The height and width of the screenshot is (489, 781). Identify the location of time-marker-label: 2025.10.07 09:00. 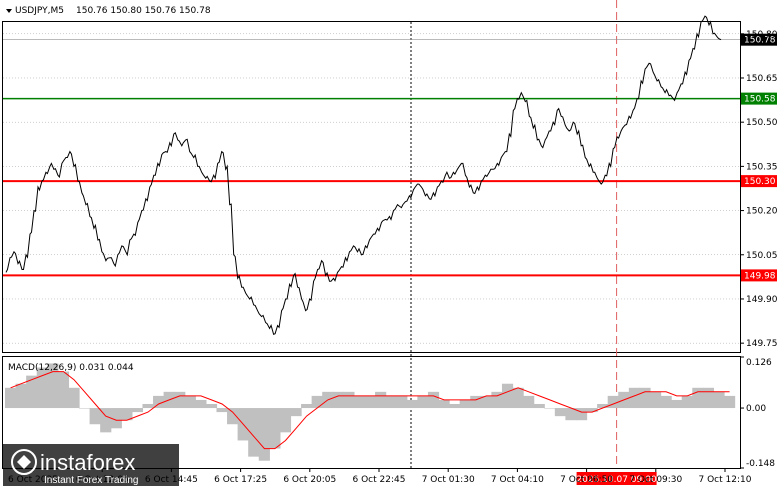
(616, 480).